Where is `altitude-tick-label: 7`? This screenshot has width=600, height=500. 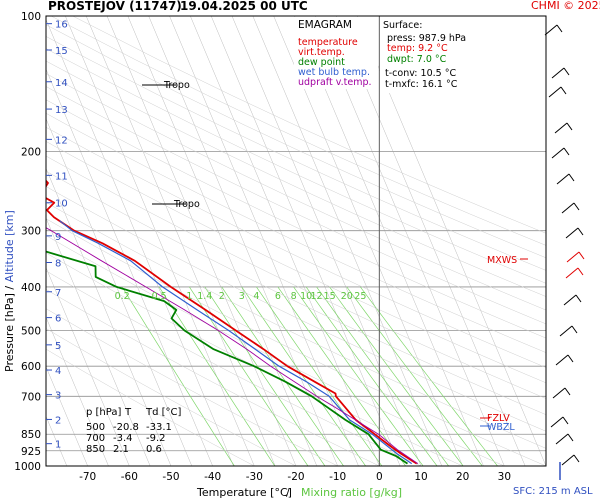 altitude-tick-label: 7 is located at coordinates (58, 293).